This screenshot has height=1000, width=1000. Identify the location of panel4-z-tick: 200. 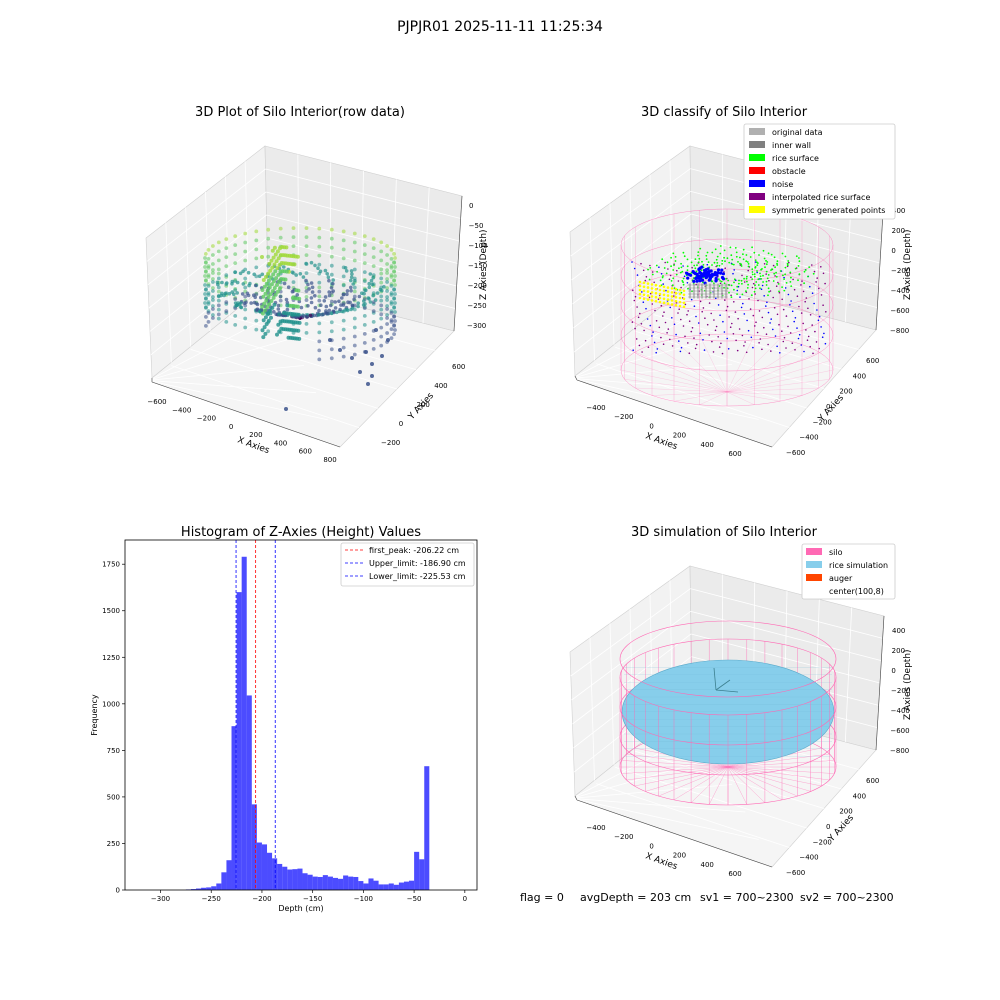
(898, 651).